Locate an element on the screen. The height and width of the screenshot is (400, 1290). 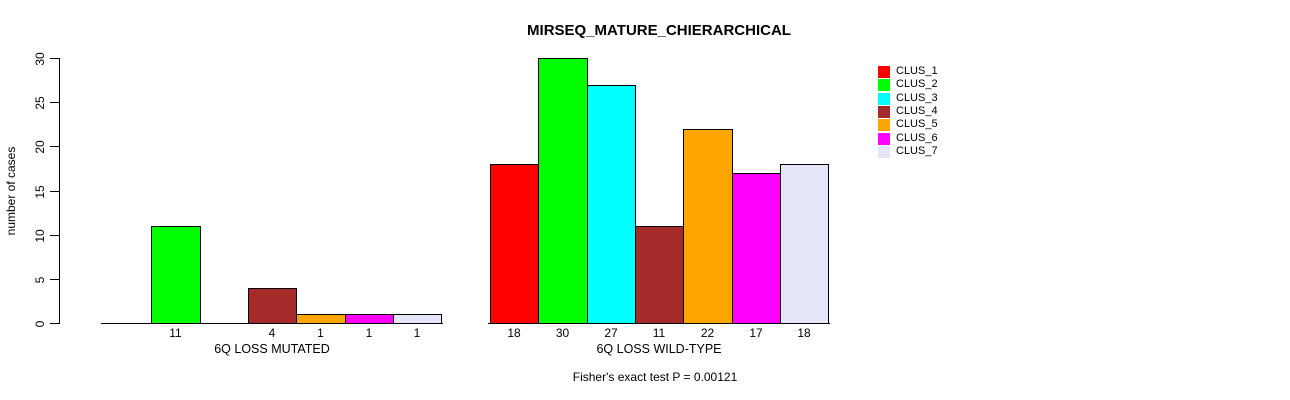
bar-value-label: 4 is located at coordinates (272, 333).